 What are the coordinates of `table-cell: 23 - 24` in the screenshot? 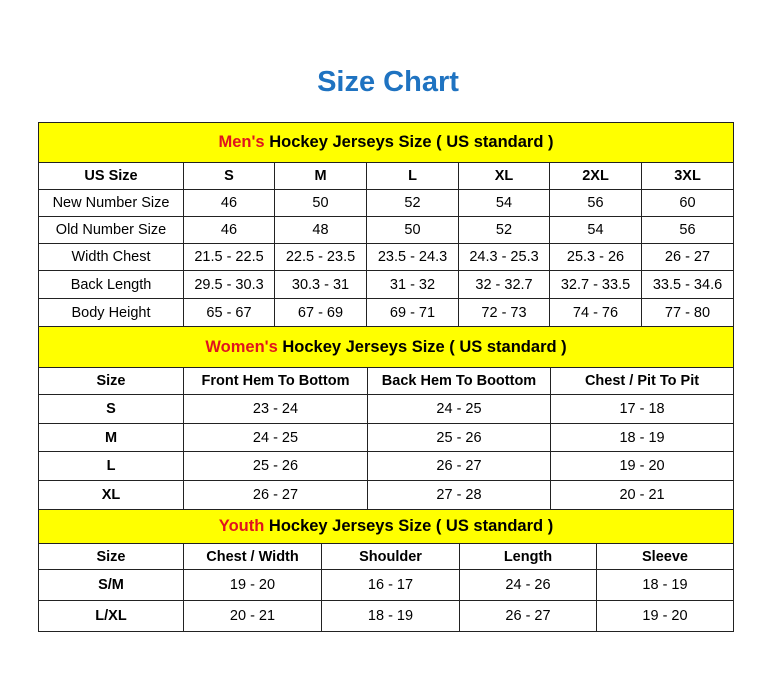 It's located at (275, 409).